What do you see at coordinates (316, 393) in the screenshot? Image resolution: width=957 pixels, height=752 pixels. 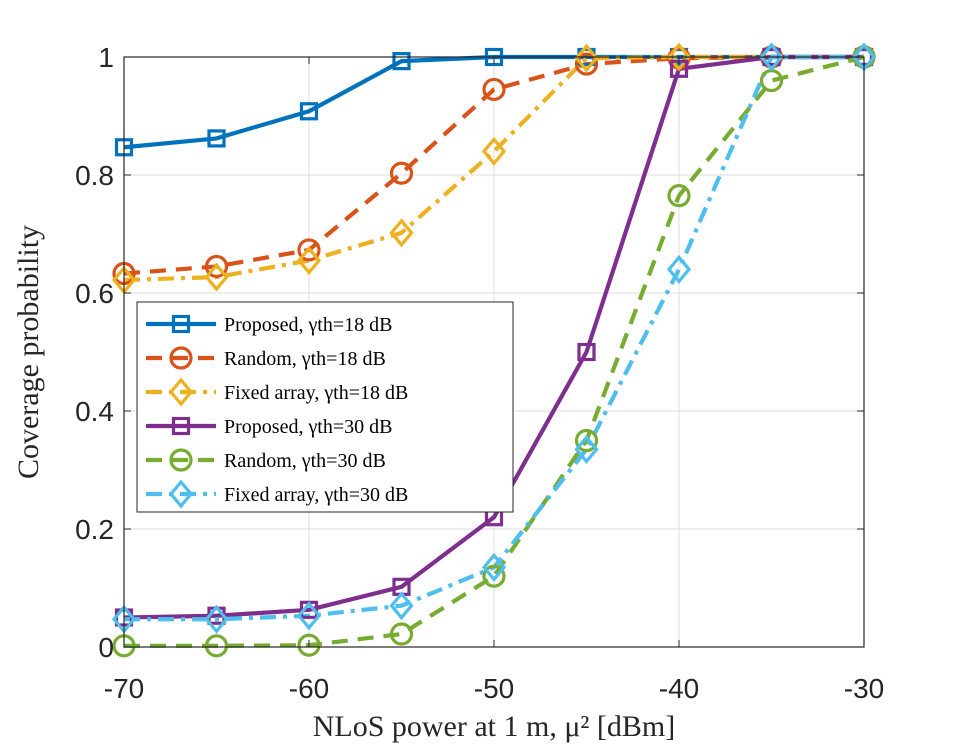 I see `legend-label: Fixed array, γth=18 dB` at bounding box center [316, 393].